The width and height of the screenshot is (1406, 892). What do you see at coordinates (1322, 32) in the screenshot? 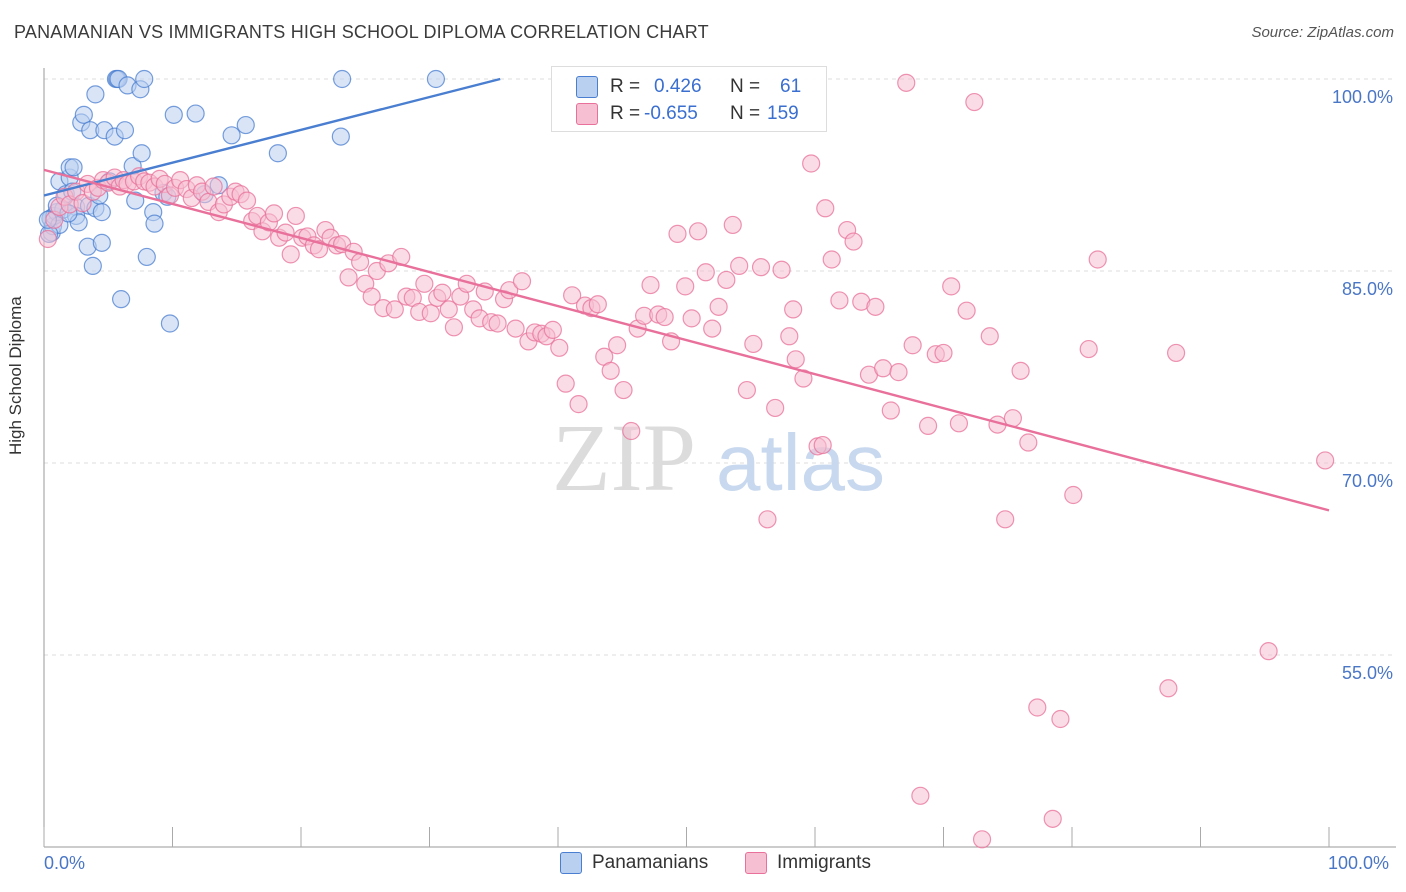
I see `source-label: Source: ZipAtlas.com` at bounding box center [1322, 32].